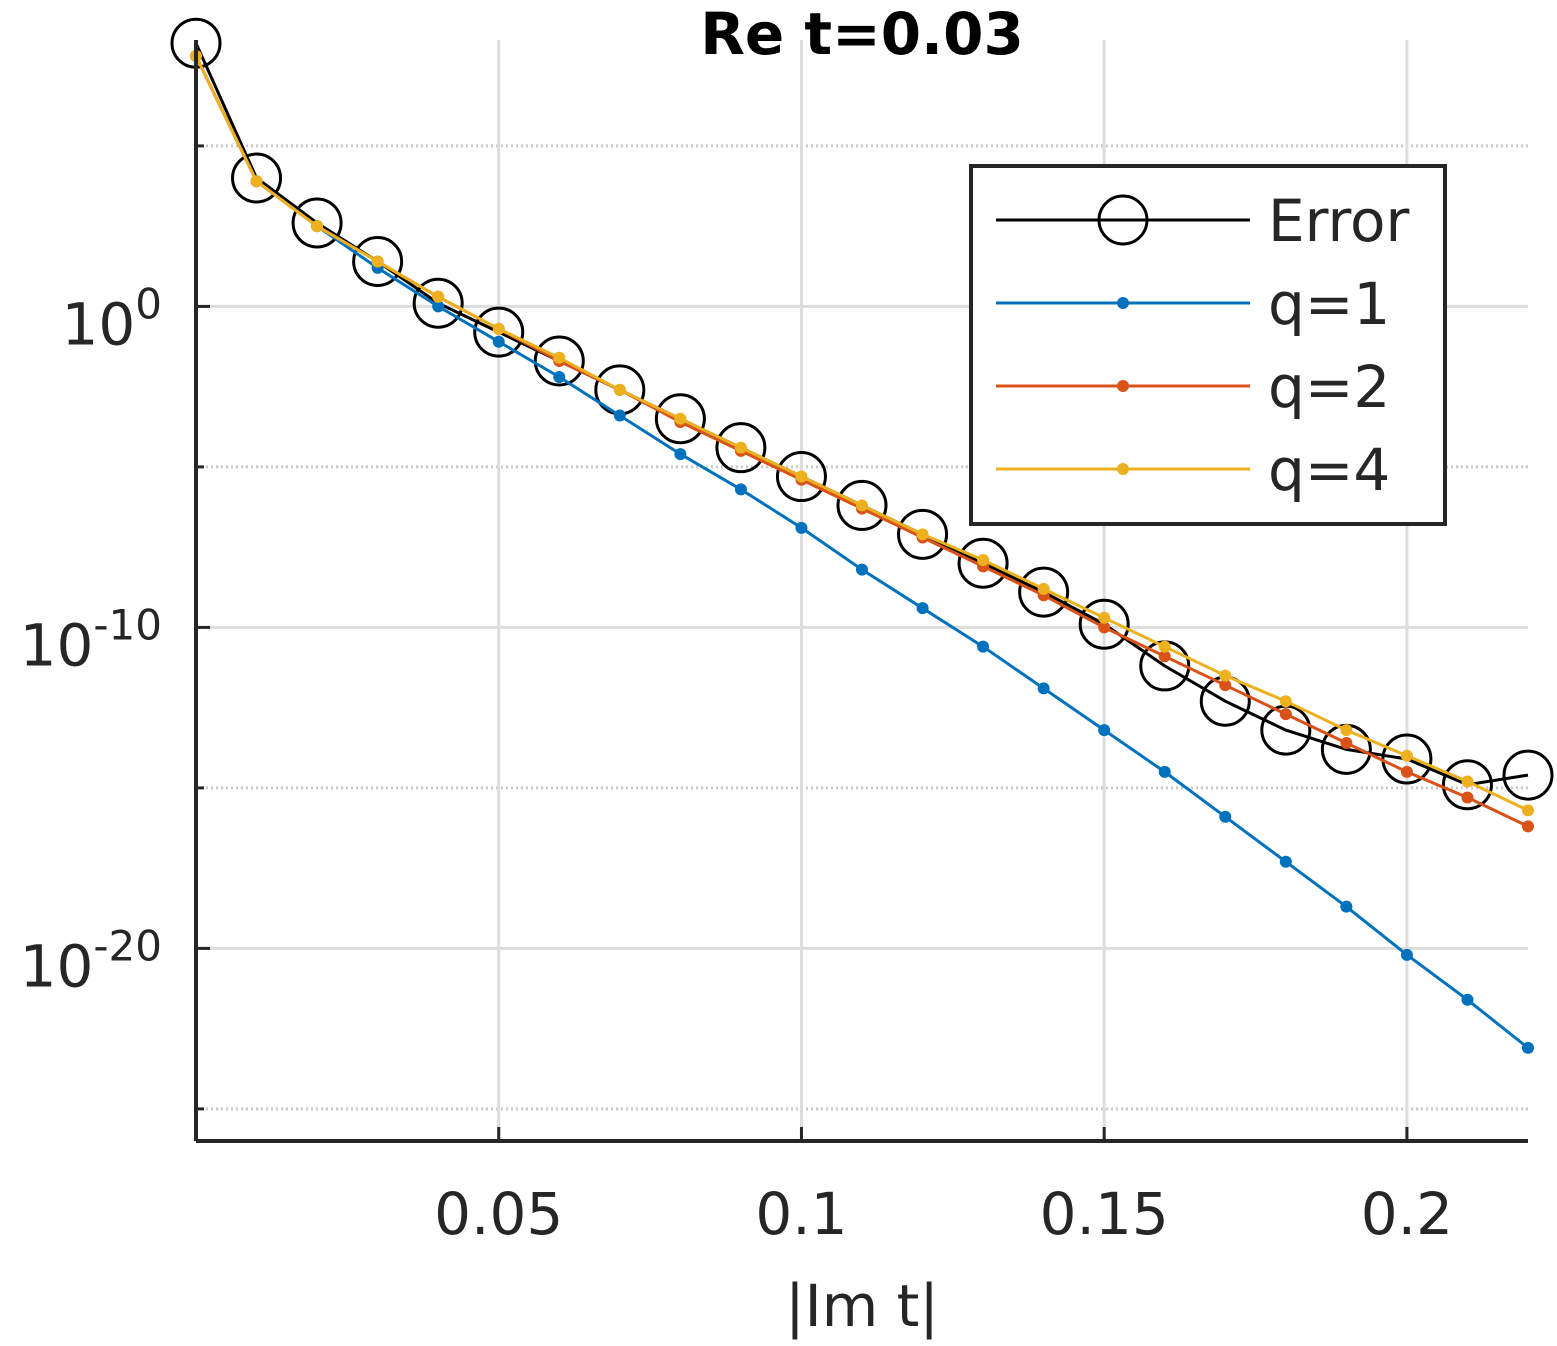  Describe the element at coordinates (498, 1214) in the screenshot. I see `x-tick-label: 0.05` at that location.